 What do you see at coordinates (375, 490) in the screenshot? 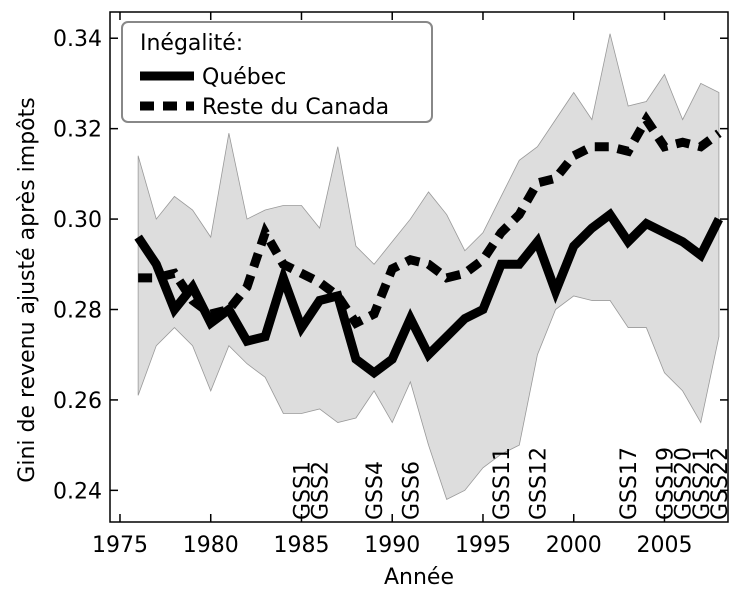
I see `annotation: GSS4` at bounding box center [375, 490].